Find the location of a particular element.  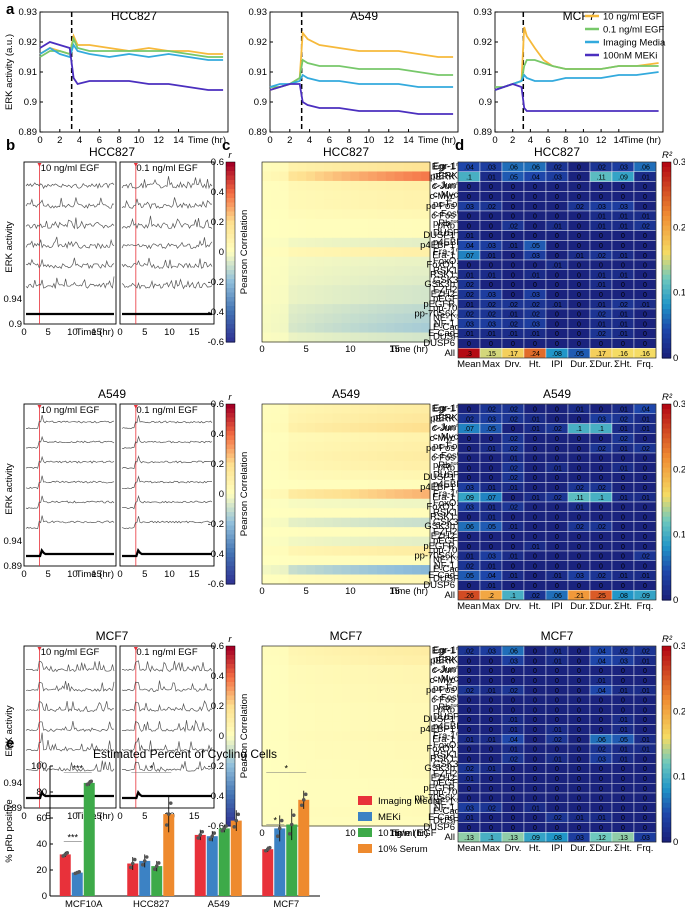

chart-title: A549 is located at coordinates (557, 394).